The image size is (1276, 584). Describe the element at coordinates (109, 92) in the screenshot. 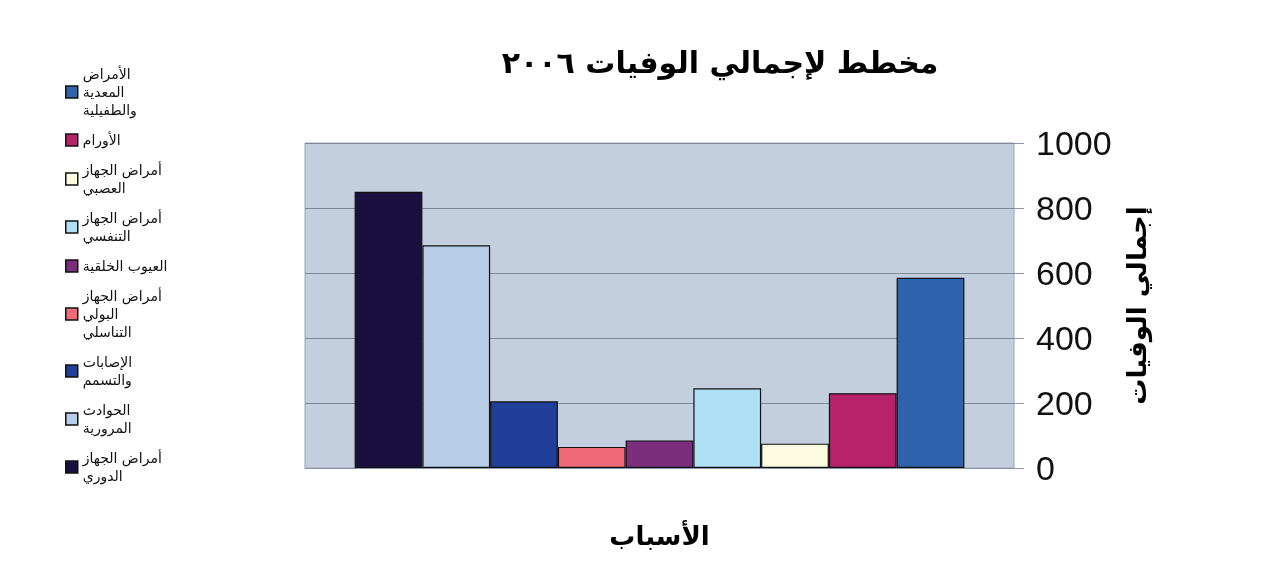

I see `legend-label: الأمراض المعدية والطفيلية` at that location.